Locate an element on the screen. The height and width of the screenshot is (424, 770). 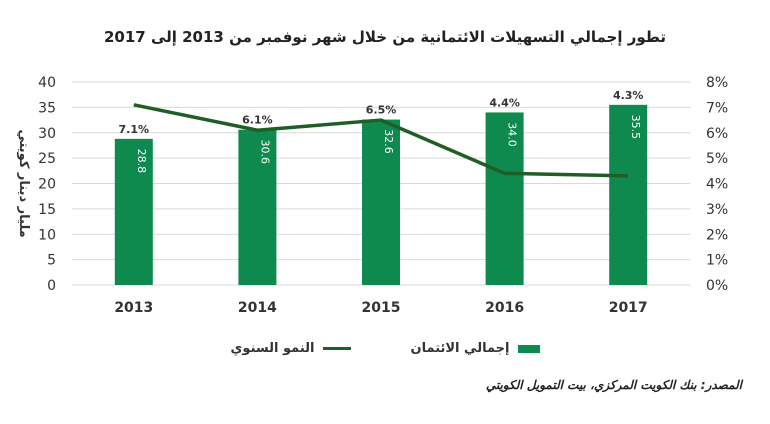
y-tick-label: 0 is located at coordinates (51, 286).